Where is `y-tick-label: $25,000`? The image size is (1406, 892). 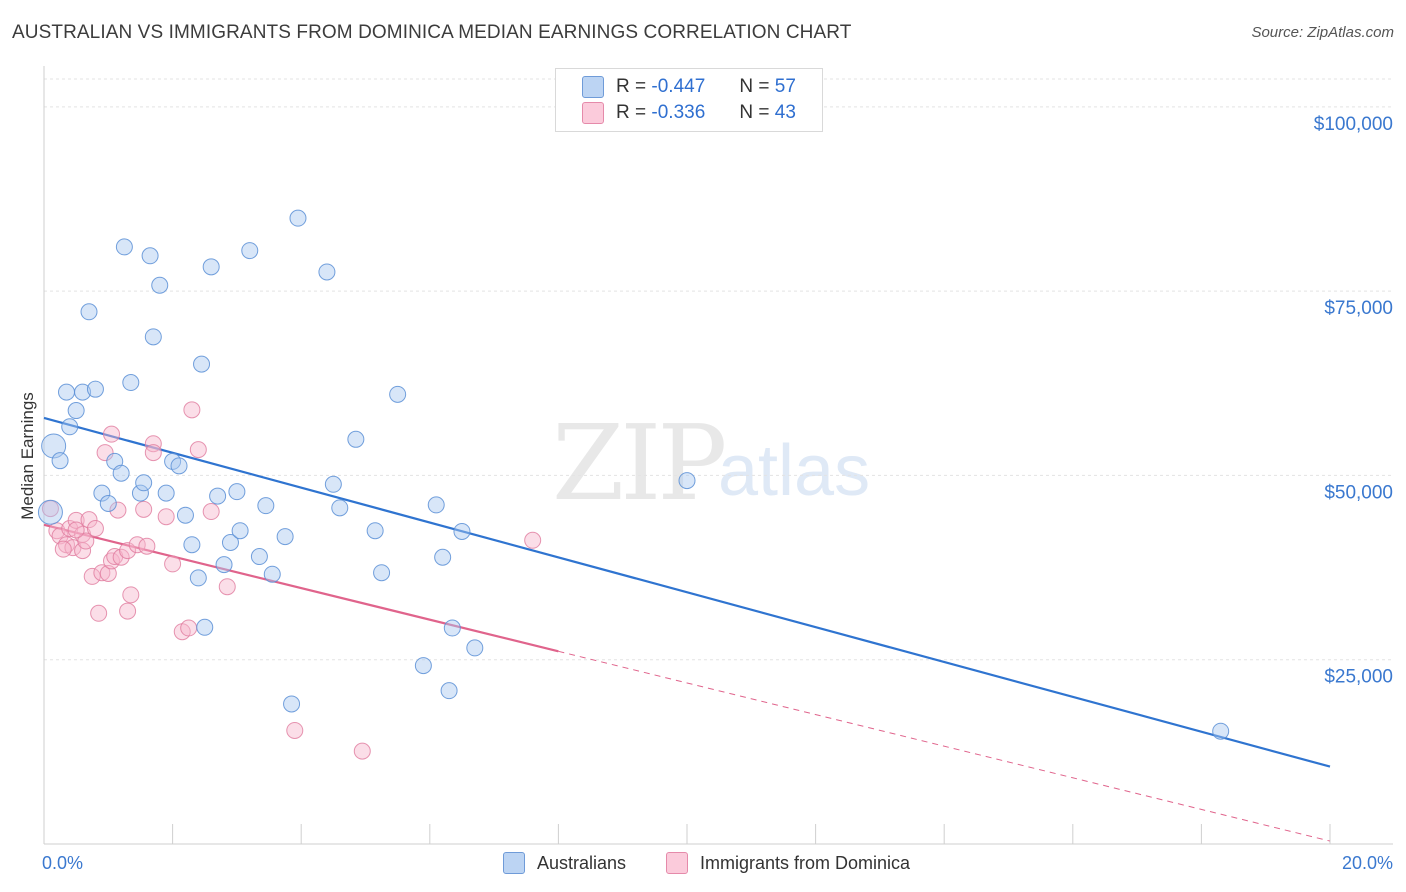
y-tick-label: $25,000 is located at coordinates (1358, 677).